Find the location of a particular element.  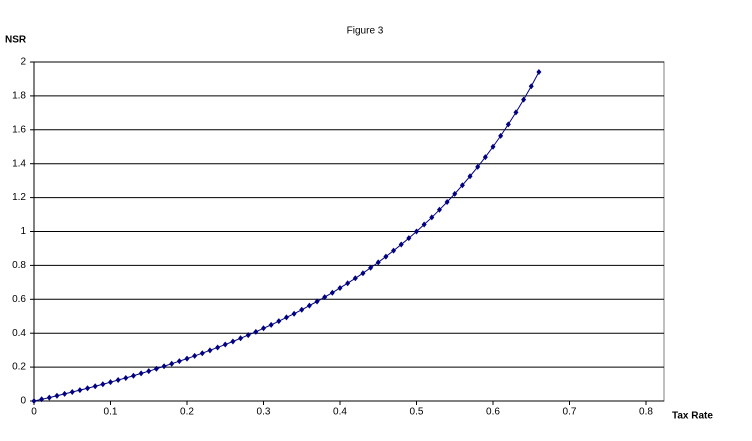

y-tick-label: 0.6 is located at coordinates (19, 299).